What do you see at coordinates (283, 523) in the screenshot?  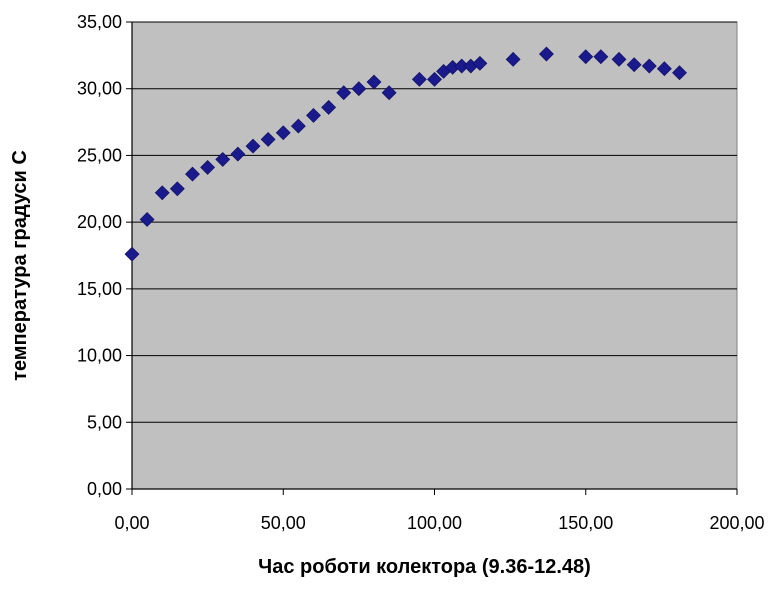 I see `x-tick-label: 50,00` at bounding box center [283, 523].